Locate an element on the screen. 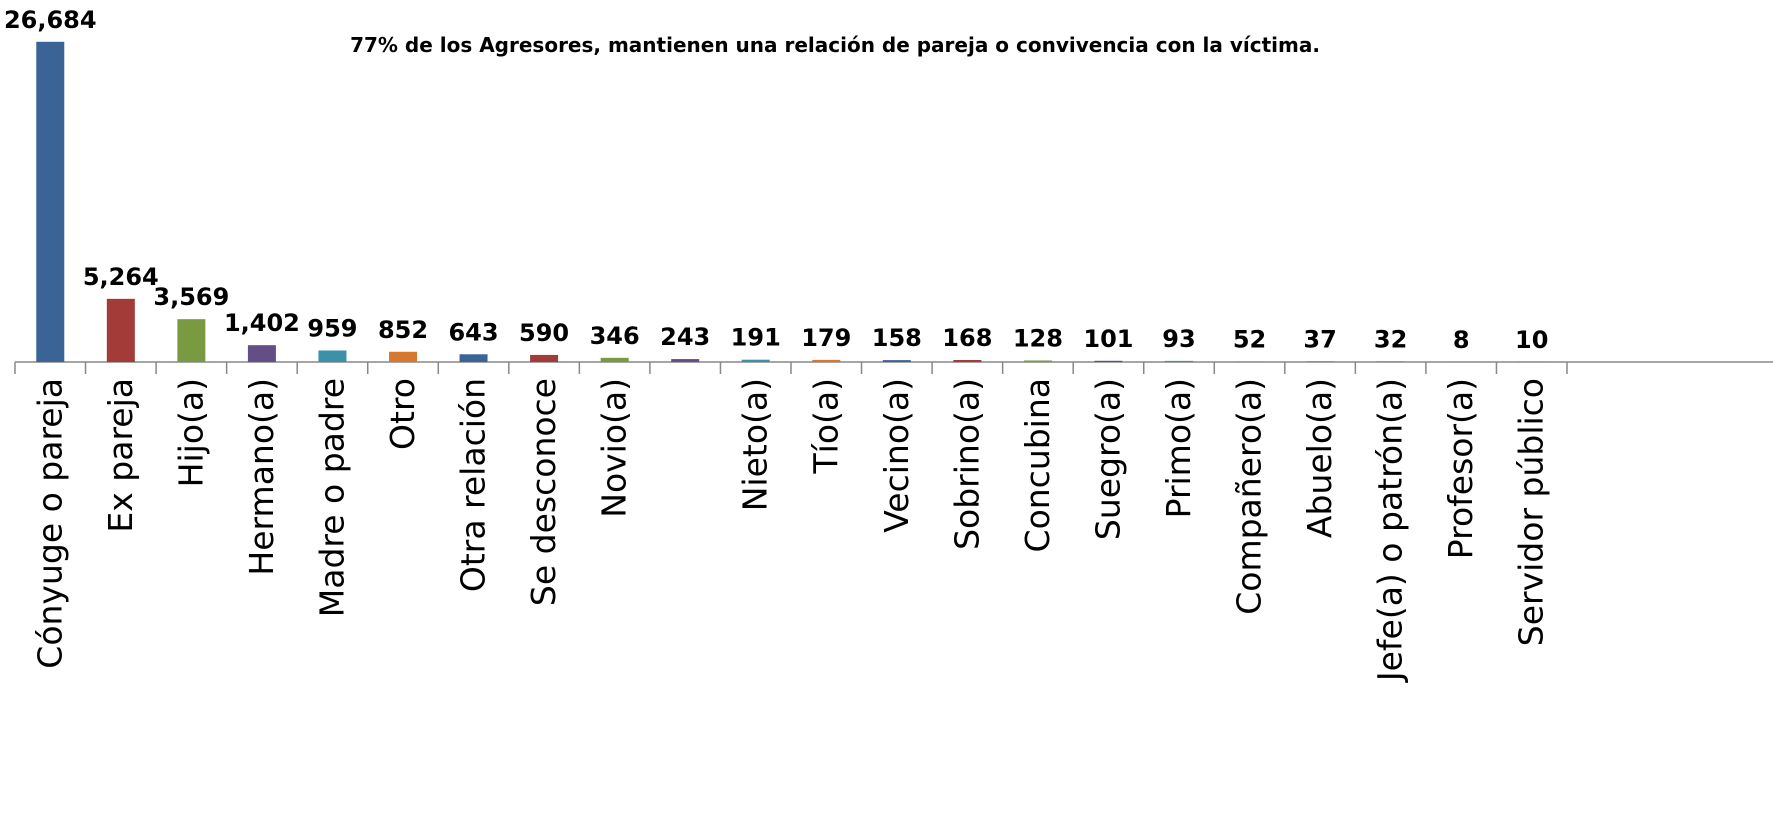 The height and width of the screenshot is (814, 1773). value-label: 3,569 is located at coordinates (191, 297).